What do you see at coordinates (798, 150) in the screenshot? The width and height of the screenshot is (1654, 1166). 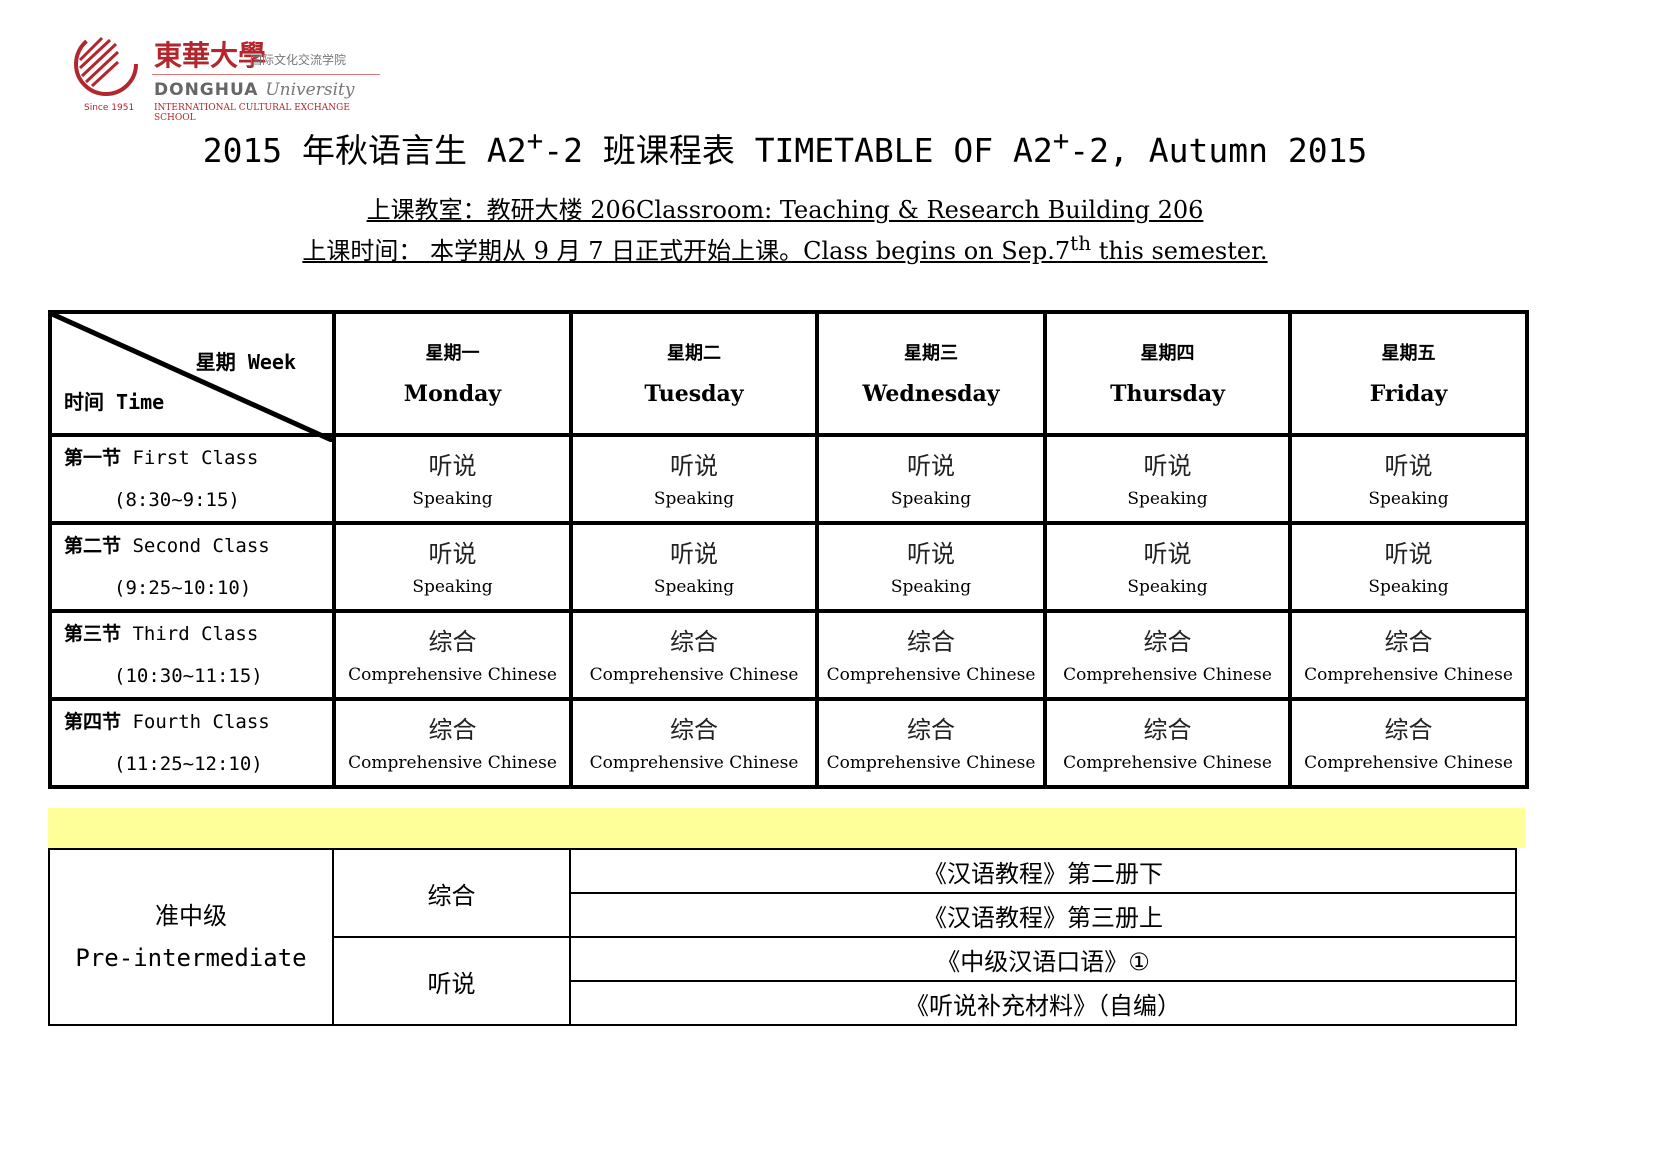 I see `title-part: -2 班课程表 TIMETABLE OF A2` at bounding box center [798, 150].